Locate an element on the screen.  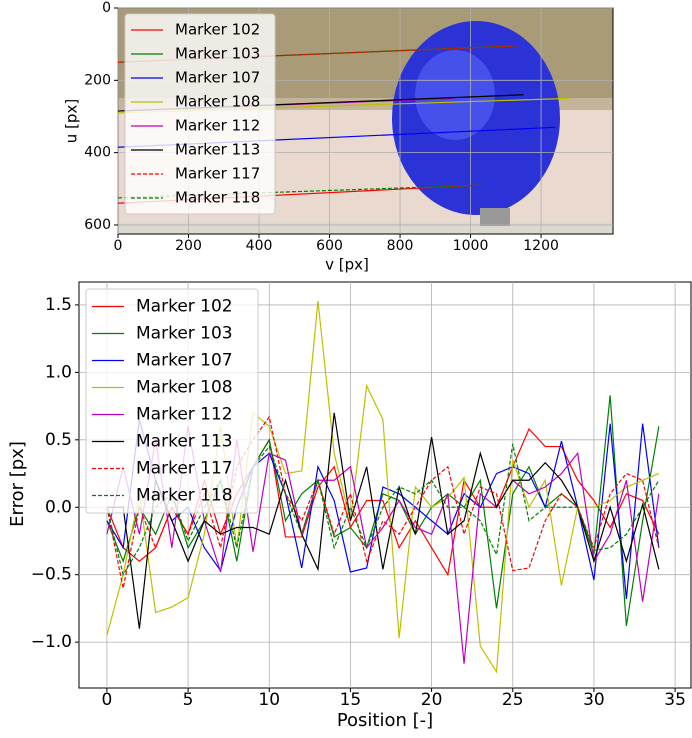
x-tick-label: 400 is located at coordinates (259, 246).